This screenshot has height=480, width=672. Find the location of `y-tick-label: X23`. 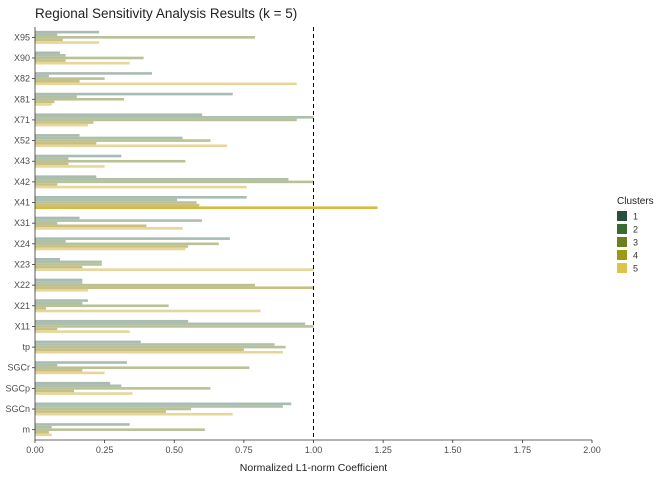

y-tick-label: X23 is located at coordinates (22, 264).